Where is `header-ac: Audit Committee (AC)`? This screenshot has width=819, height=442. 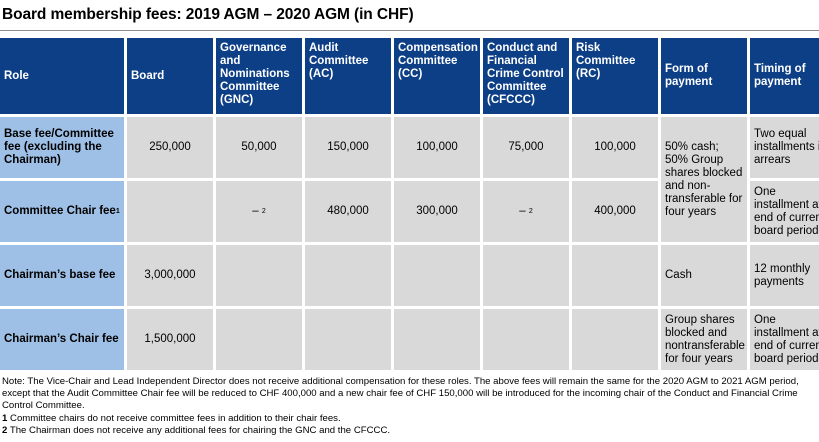 header-ac: Audit Committee (AC) is located at coordinates (348, 76).